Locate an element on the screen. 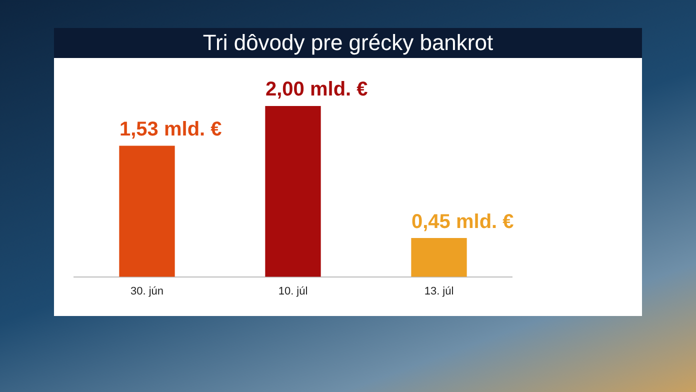  chart-title: Tri dôvody pre grécky bankrot is located at coordinates (348, 43).